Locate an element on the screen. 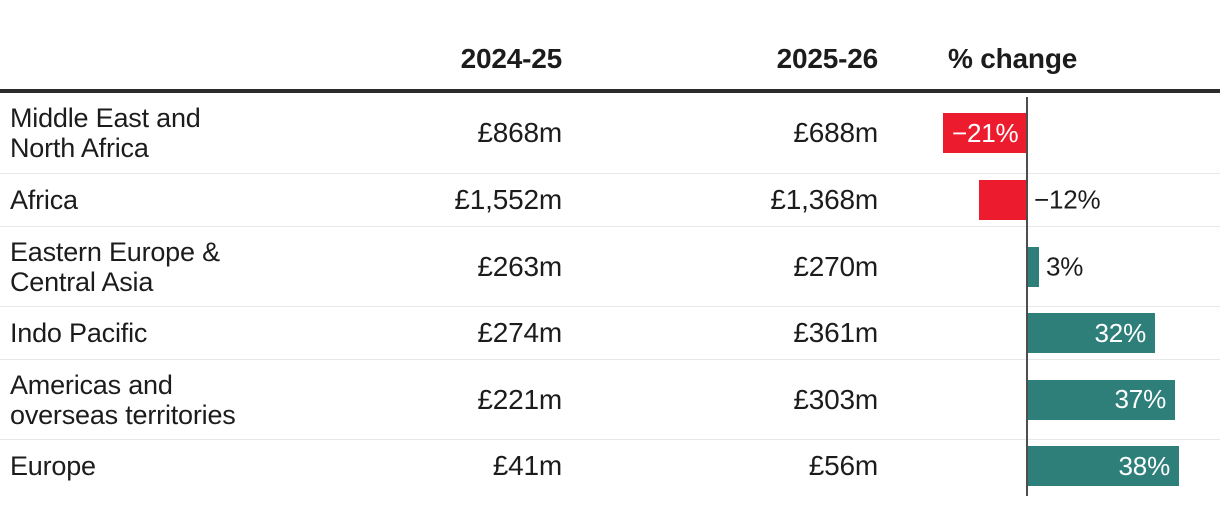 Image resolution: width=1220 pixels, height=508 pixels. value-2025-26: £361m is located at coordinates (835, 332).